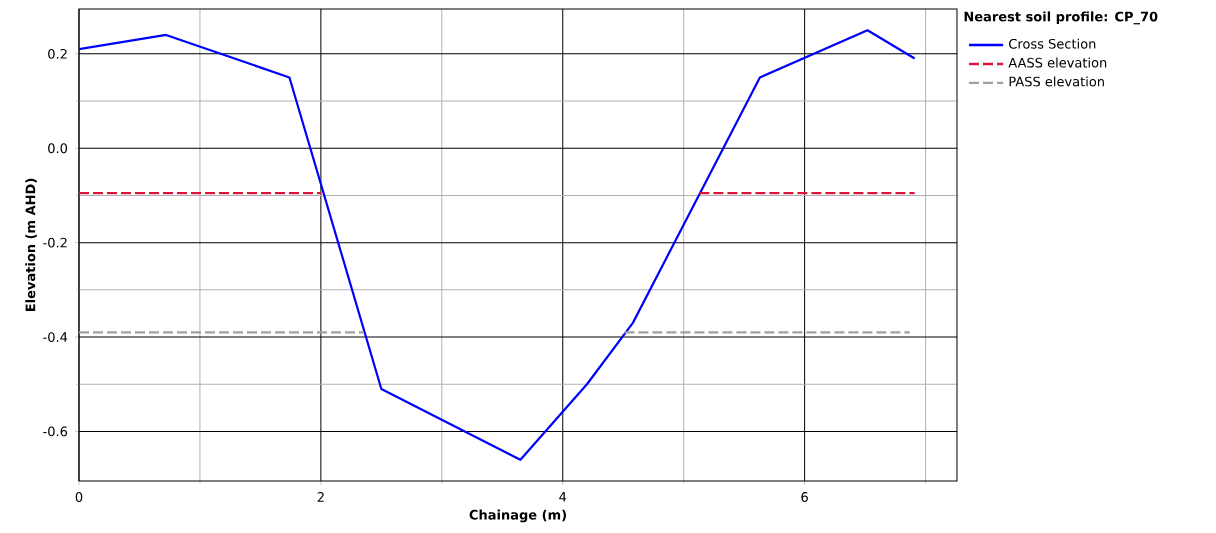  Describe the element at coordinates (1052, 43) in the screenshot. I see `legend-label: Cross Section` at that location.